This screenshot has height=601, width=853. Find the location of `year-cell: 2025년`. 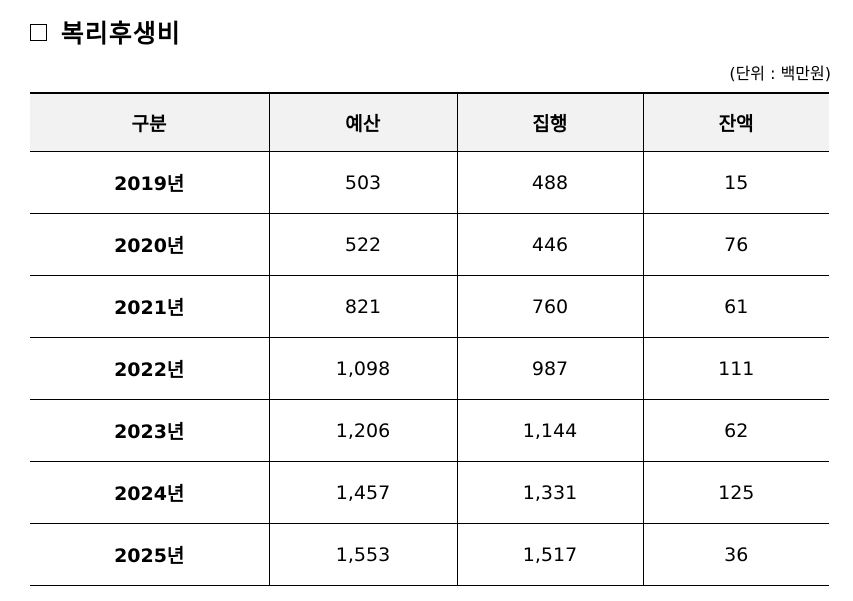

year-cell: 2025년 is located at coordinates (149, 554).